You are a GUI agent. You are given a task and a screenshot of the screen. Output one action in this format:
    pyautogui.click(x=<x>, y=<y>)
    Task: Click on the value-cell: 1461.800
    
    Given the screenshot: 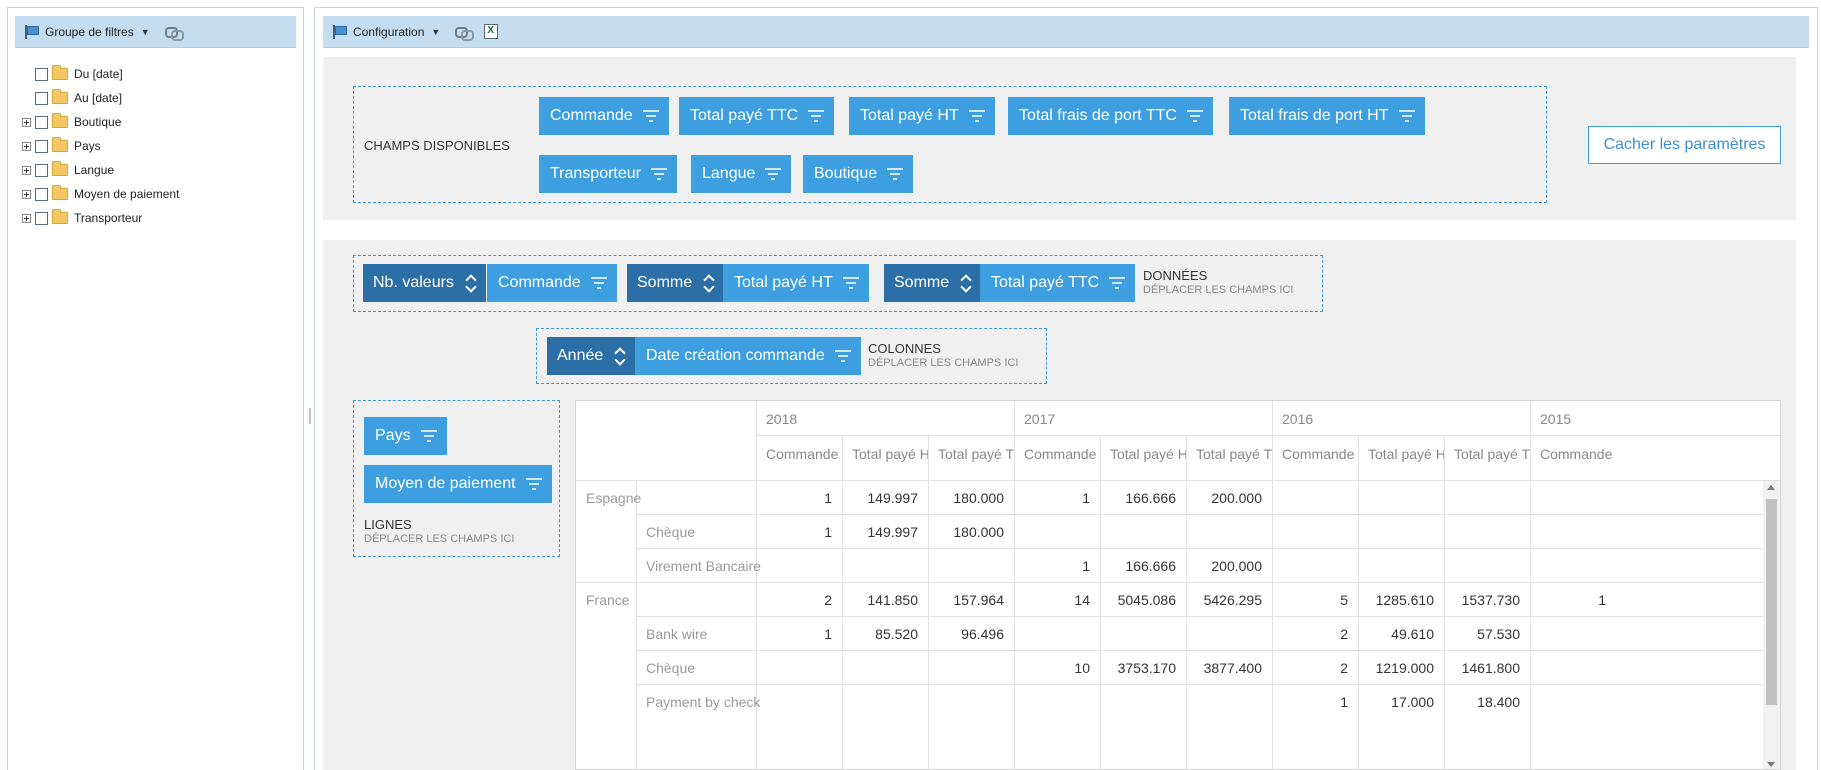 What is the action you would take?
    pyautogui.click(x=1490, y=668)
    